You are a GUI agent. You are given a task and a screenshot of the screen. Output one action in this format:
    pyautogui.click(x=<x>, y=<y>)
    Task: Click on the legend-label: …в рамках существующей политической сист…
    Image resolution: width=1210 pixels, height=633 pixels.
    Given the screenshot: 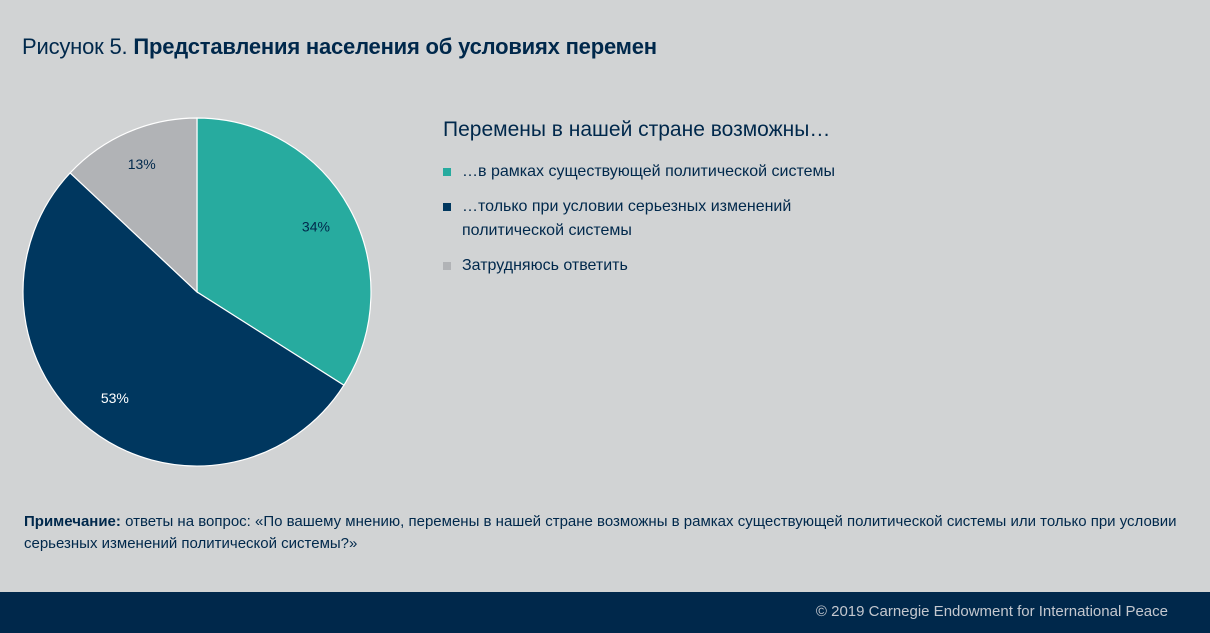 What is the action you would take?
    pyautogui.click(x=648, y=171)
    